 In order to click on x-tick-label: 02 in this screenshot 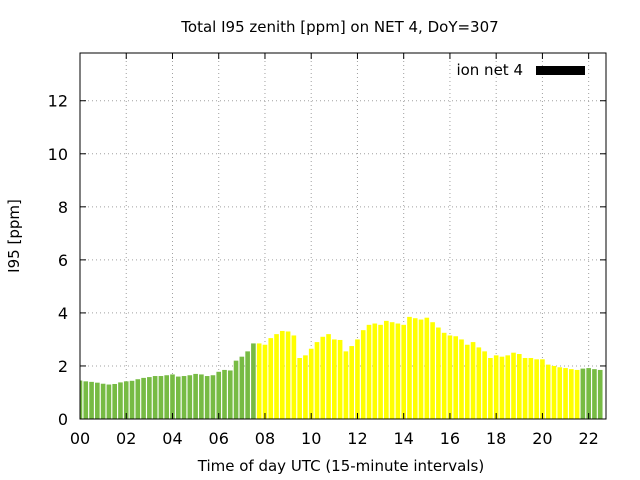, I will do `click(126, 438)`.